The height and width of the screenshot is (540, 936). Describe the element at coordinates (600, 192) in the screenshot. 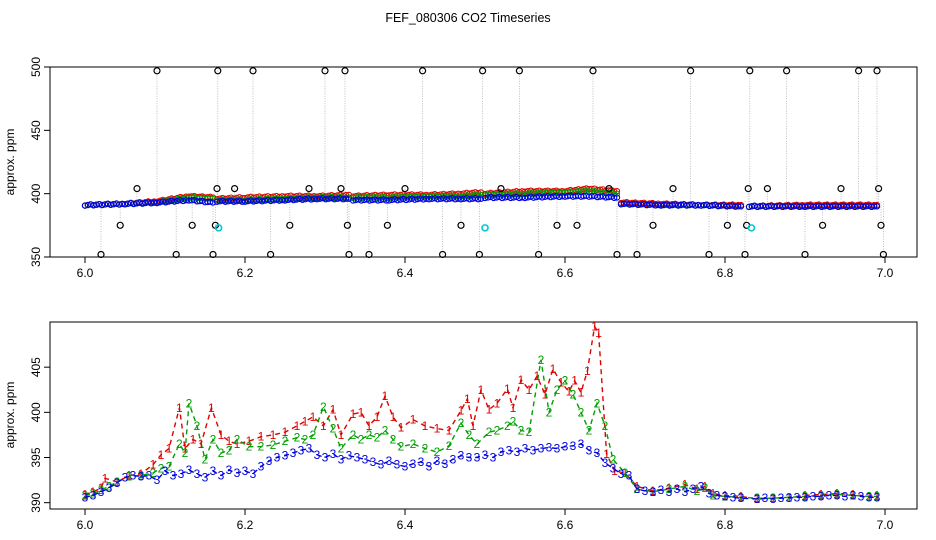

I see `baseline-point-series2` at that location.